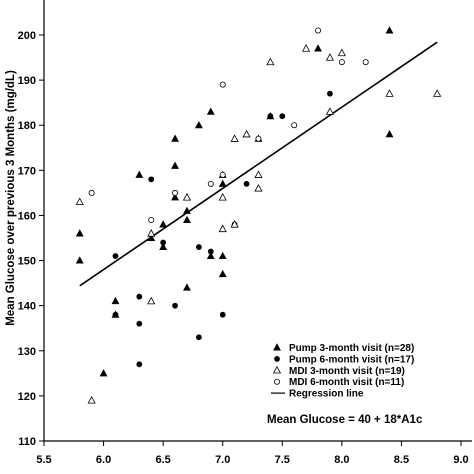 Image resolution: width=474 pixels, height=474 pixels. What do you see at coordinates (43, 460) in the screenshot?
I see `x-tick-label: 5.5` at bounding box center [43, 460].